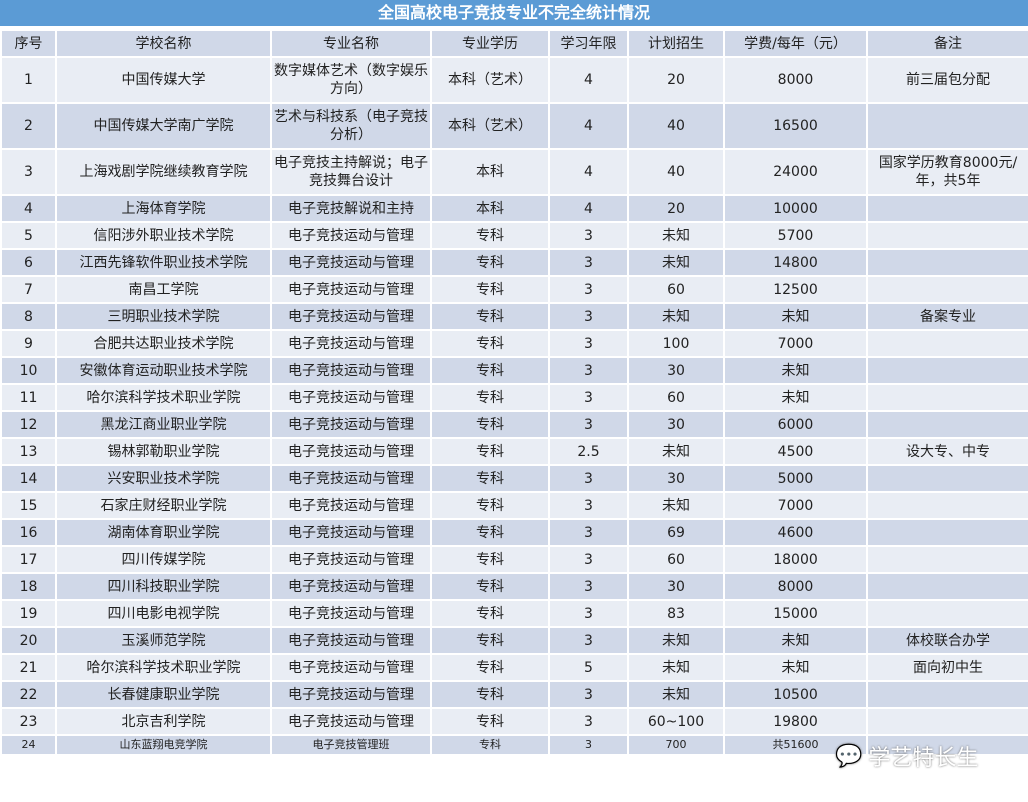  Describe the element at coordinates (351, 208) in the screenshot. I see `cell-major: 电子竞技解说和主持` at that location.